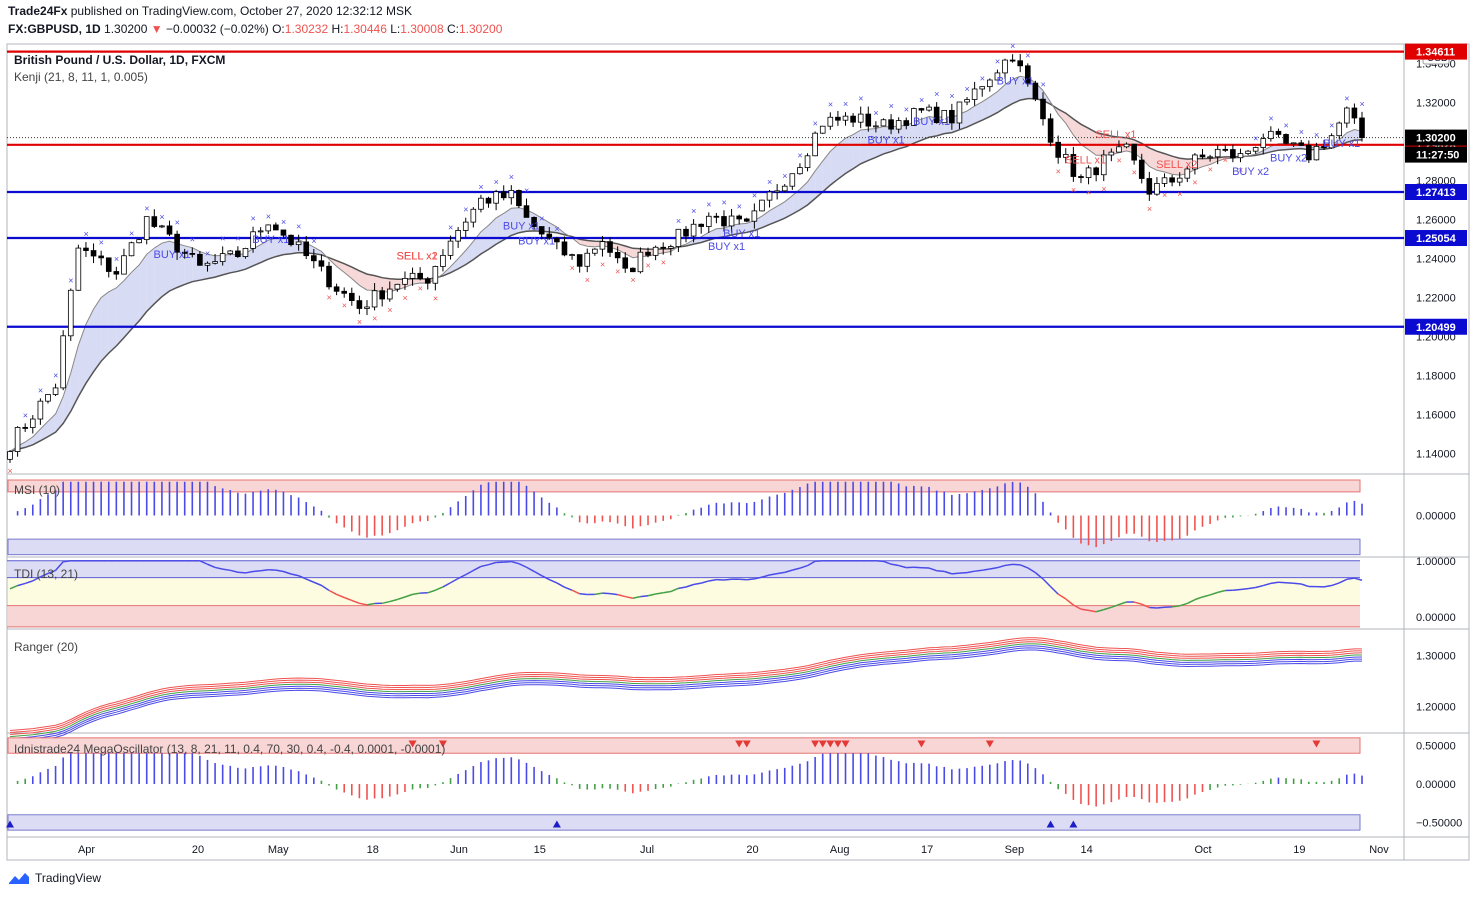 The height and width of the screenshot is (898, 1475). Describe the element at coordinates (68, 878) in the screenshot. I see `brand-text: TradingView` at that location.